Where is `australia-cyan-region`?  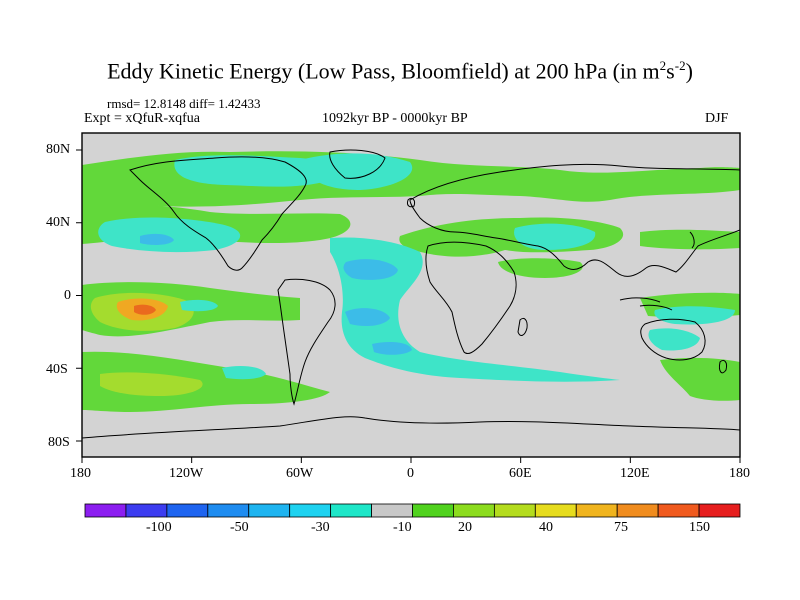
australia-cyan-region is located at coordinates (674, 339).